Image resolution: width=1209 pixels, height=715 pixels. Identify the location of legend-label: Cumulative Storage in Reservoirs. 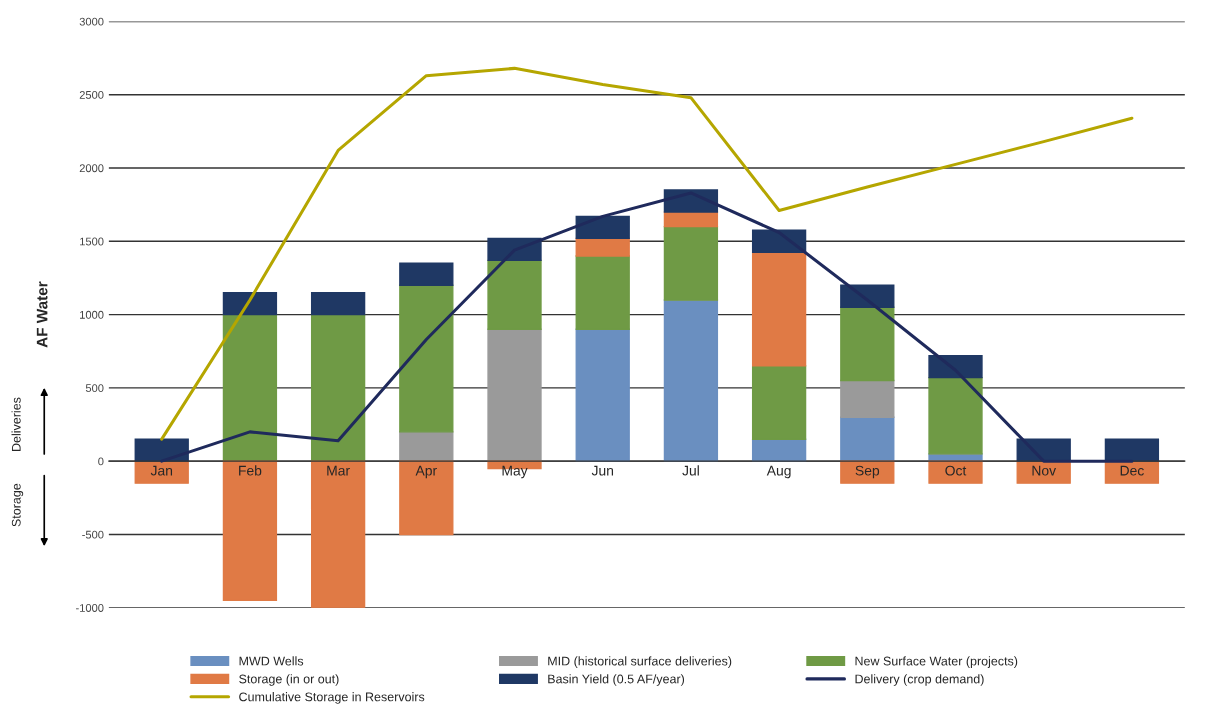
(332, 698).